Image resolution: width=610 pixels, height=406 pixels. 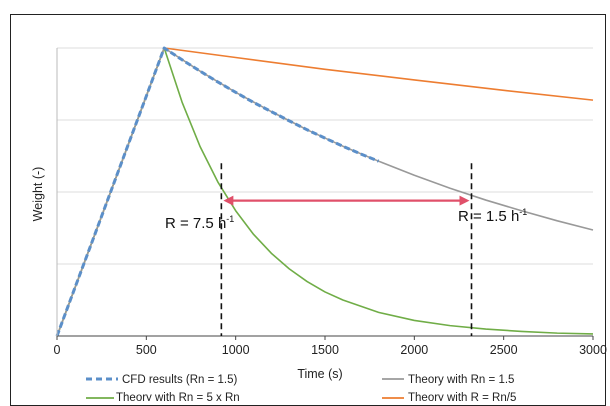 What do you see at coordinates (414, 350) in the screenshot?
I see `x-tick-label-4: 2000` at bounding box center [414, 350].